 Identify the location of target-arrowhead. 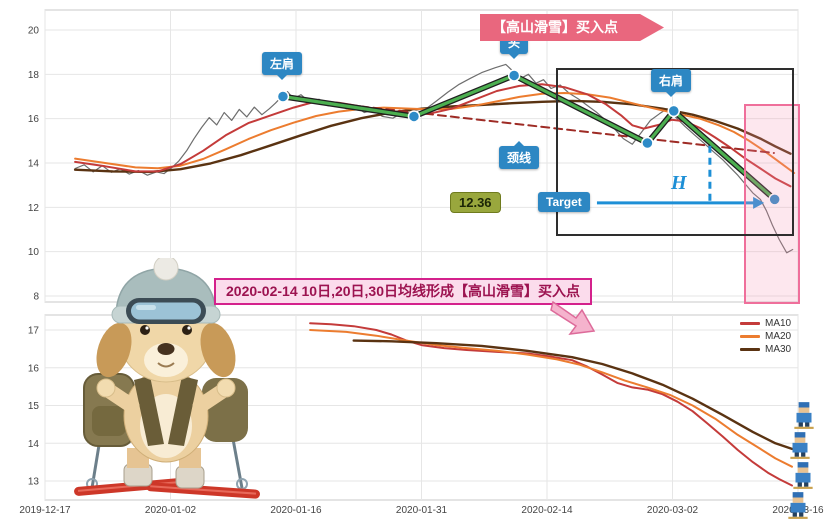
(759, 202).